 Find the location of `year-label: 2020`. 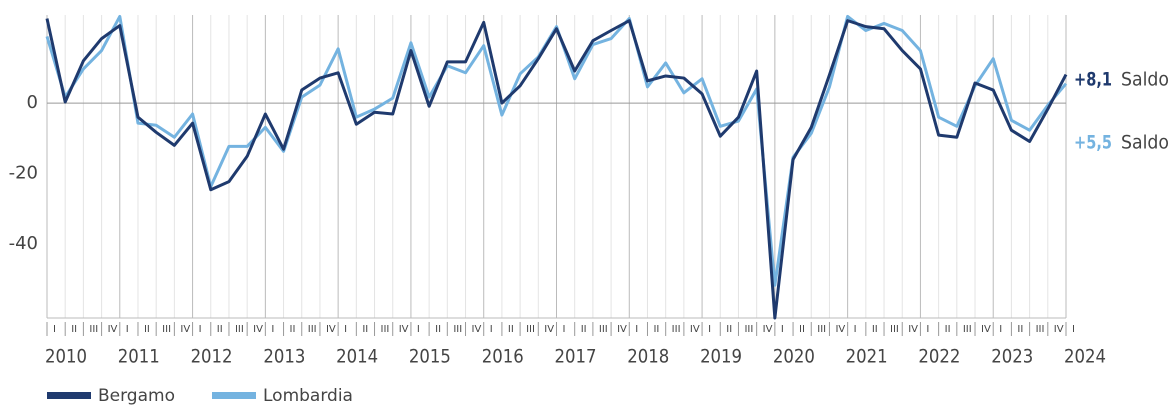

year-label: 2020 is located at coordinates (794, 357).